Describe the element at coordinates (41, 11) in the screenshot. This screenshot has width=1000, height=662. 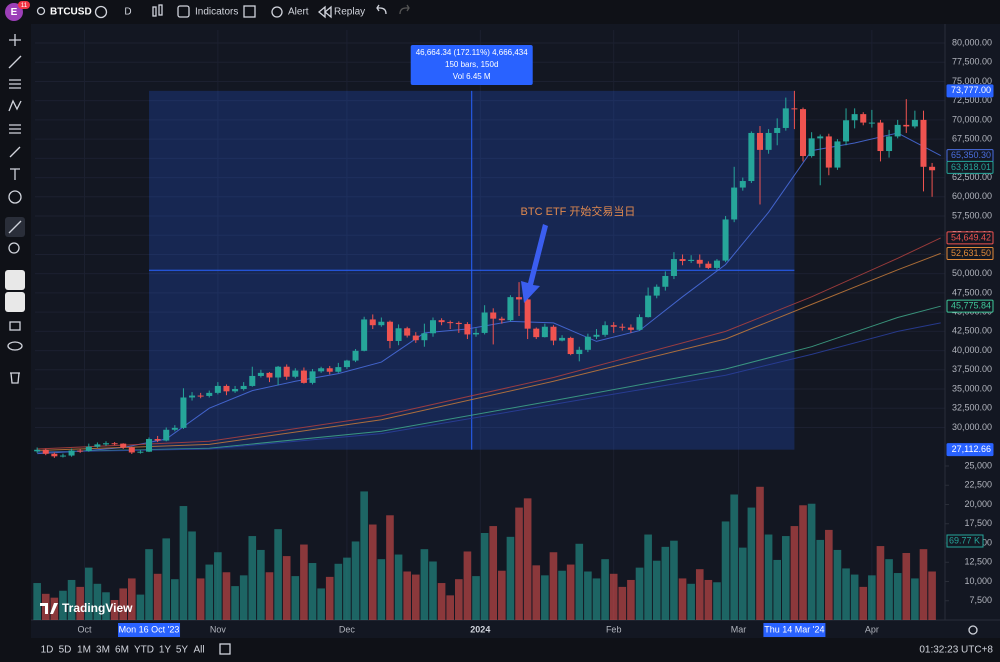
I see `search-icon` at that location.